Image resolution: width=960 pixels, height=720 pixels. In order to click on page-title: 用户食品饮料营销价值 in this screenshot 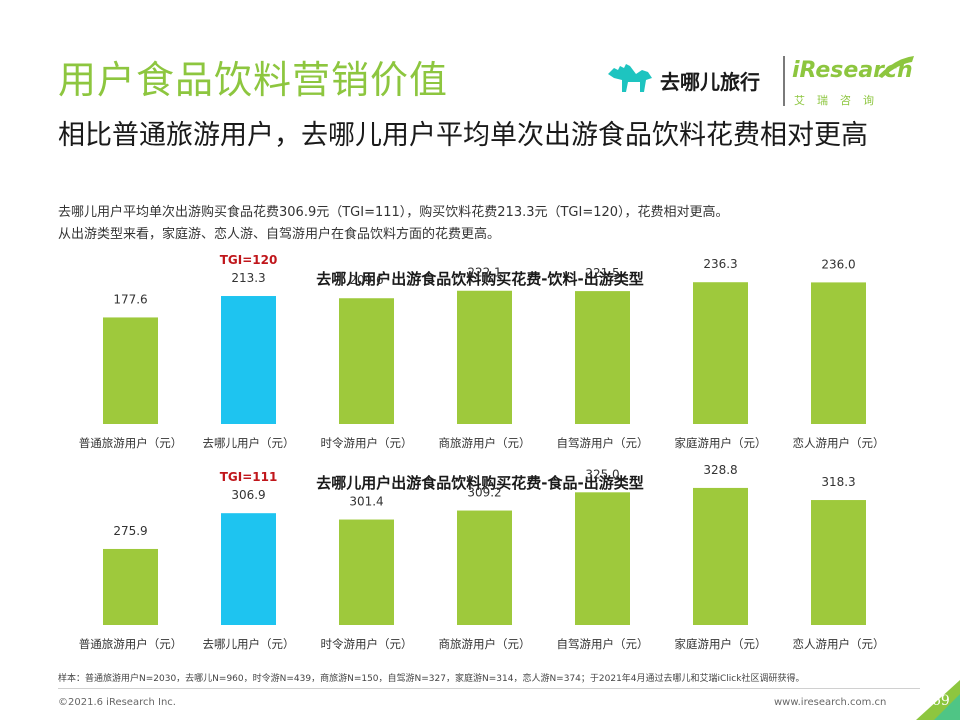, I will do `click(253, 80)`.